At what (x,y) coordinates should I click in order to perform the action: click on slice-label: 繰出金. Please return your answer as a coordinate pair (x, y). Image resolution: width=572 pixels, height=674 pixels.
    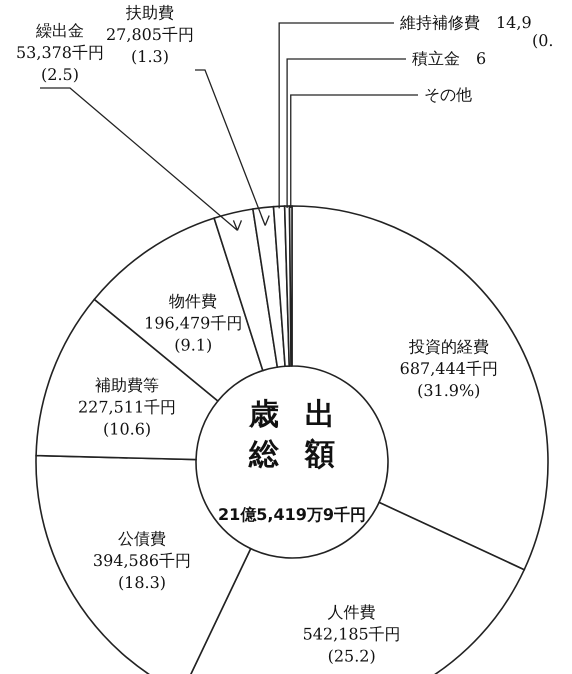
    Looking at the image, I should click on (59, 30).